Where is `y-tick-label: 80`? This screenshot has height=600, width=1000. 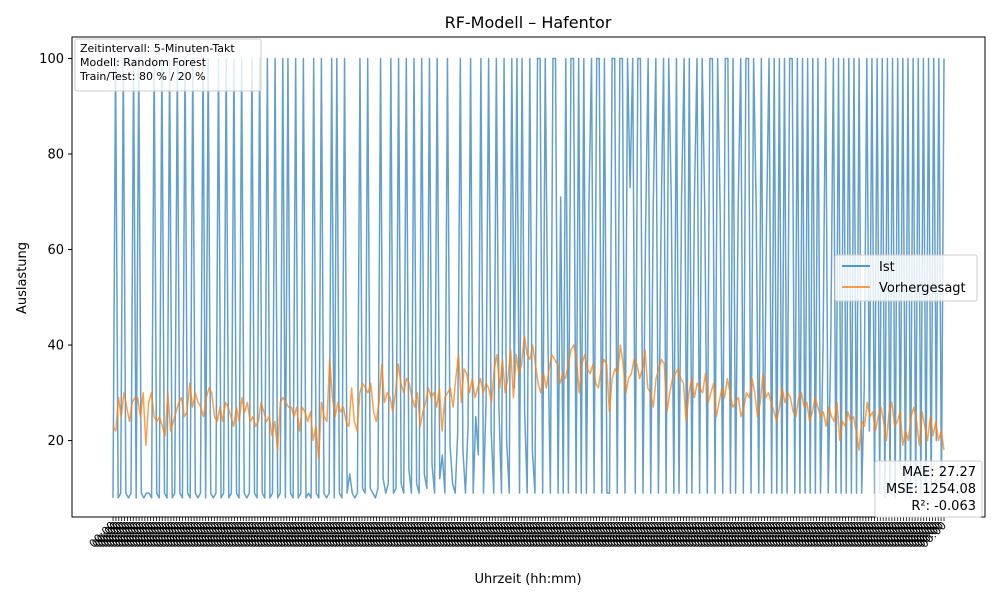 y-tick-label: 80 is located at coordinates (55, 155).